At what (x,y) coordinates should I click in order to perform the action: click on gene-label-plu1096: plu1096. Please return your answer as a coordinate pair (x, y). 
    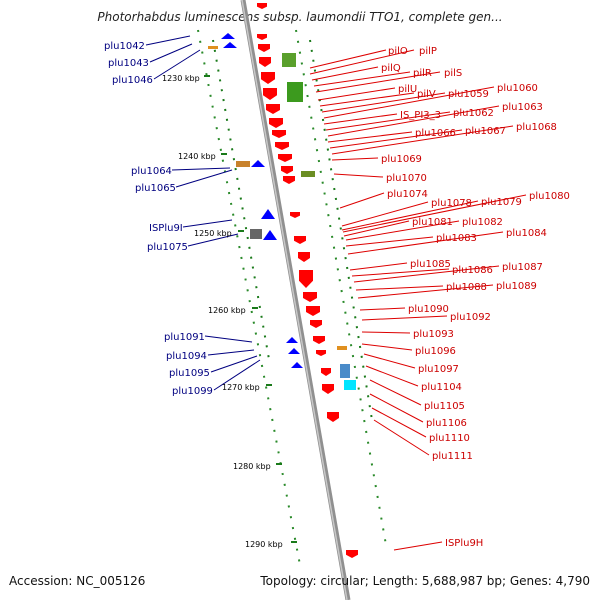
    Looking at the image, I should click on (435, 351).